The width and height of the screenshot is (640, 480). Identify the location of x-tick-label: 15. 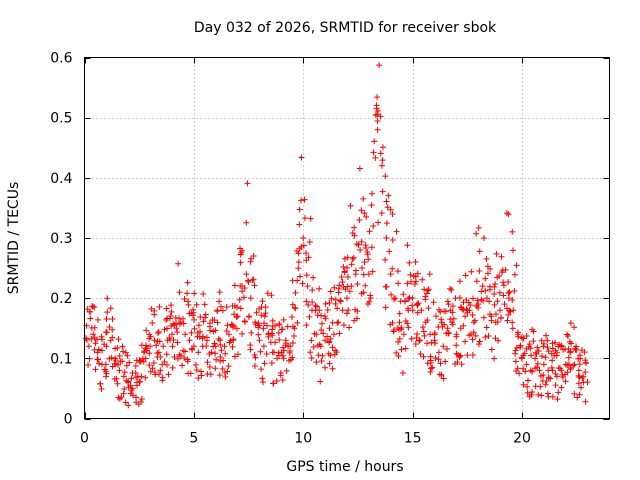
(413, 439).